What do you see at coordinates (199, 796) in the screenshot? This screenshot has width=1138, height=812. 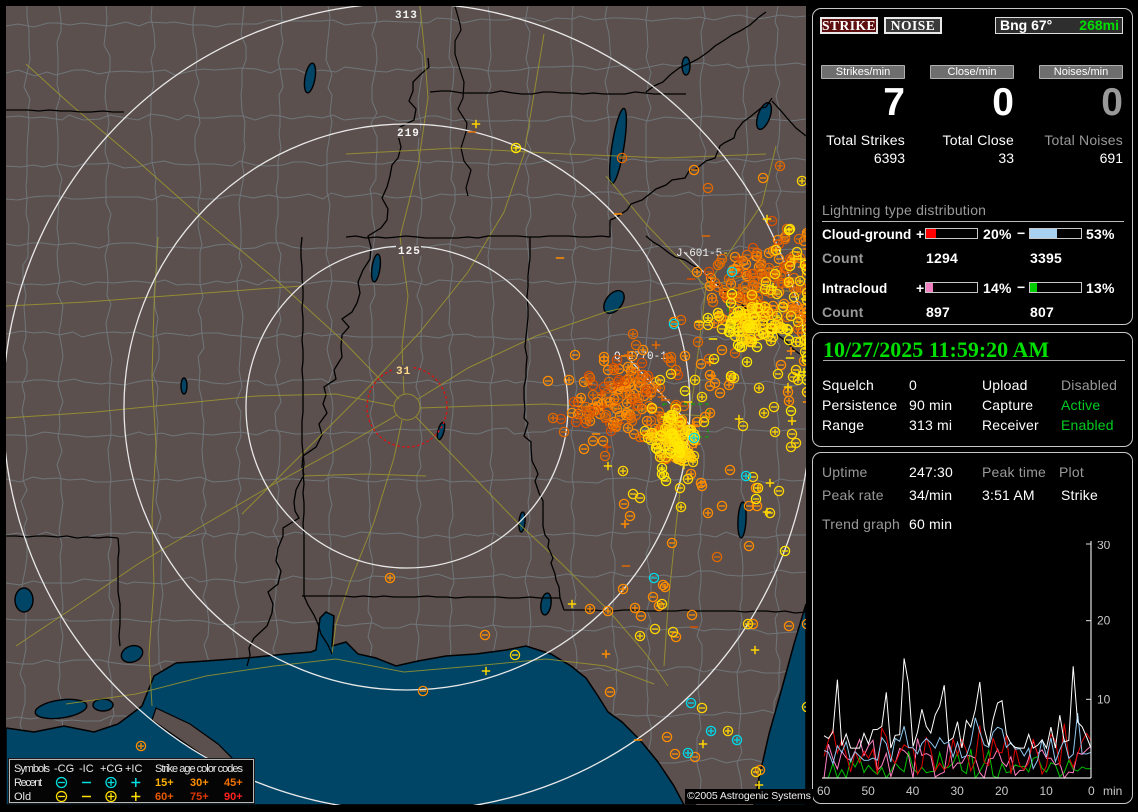 I see `svg-text: 75+` at bounding box center [199, 796].